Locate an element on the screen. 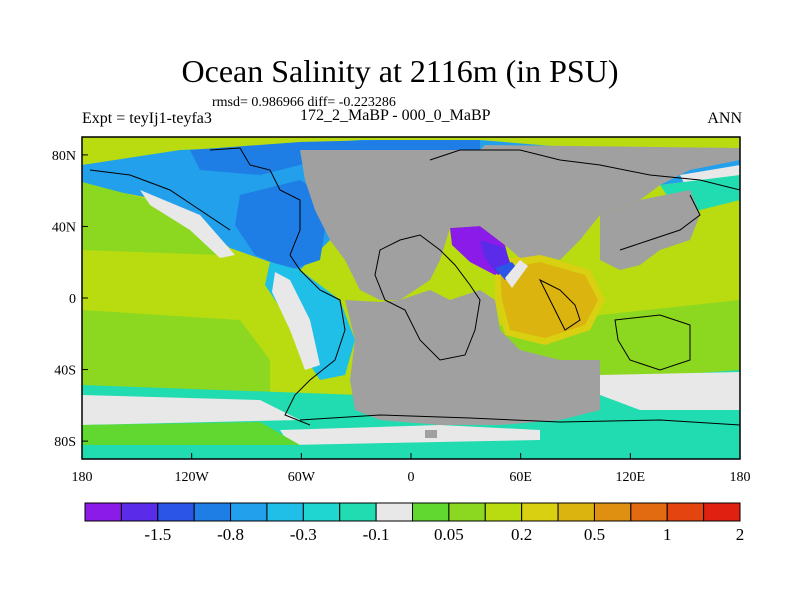 The image size is (800, 600). y-tick-label: 80N is located at coordinates (64, 156).